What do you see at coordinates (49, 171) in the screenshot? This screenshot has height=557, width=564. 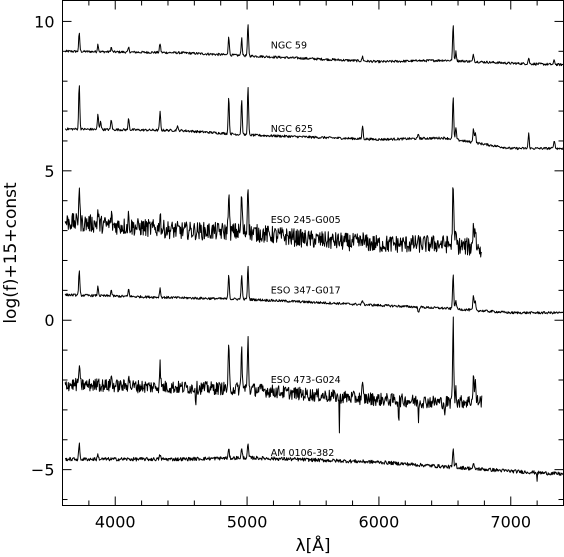 I see `y-tick-label: 5` at bounding box center [49, 171].